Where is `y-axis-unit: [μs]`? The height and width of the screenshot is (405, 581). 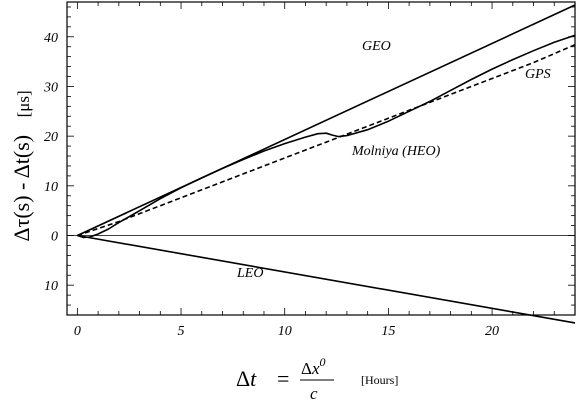
y-axis-unit: [μs] is located at coordinates (23, 103).